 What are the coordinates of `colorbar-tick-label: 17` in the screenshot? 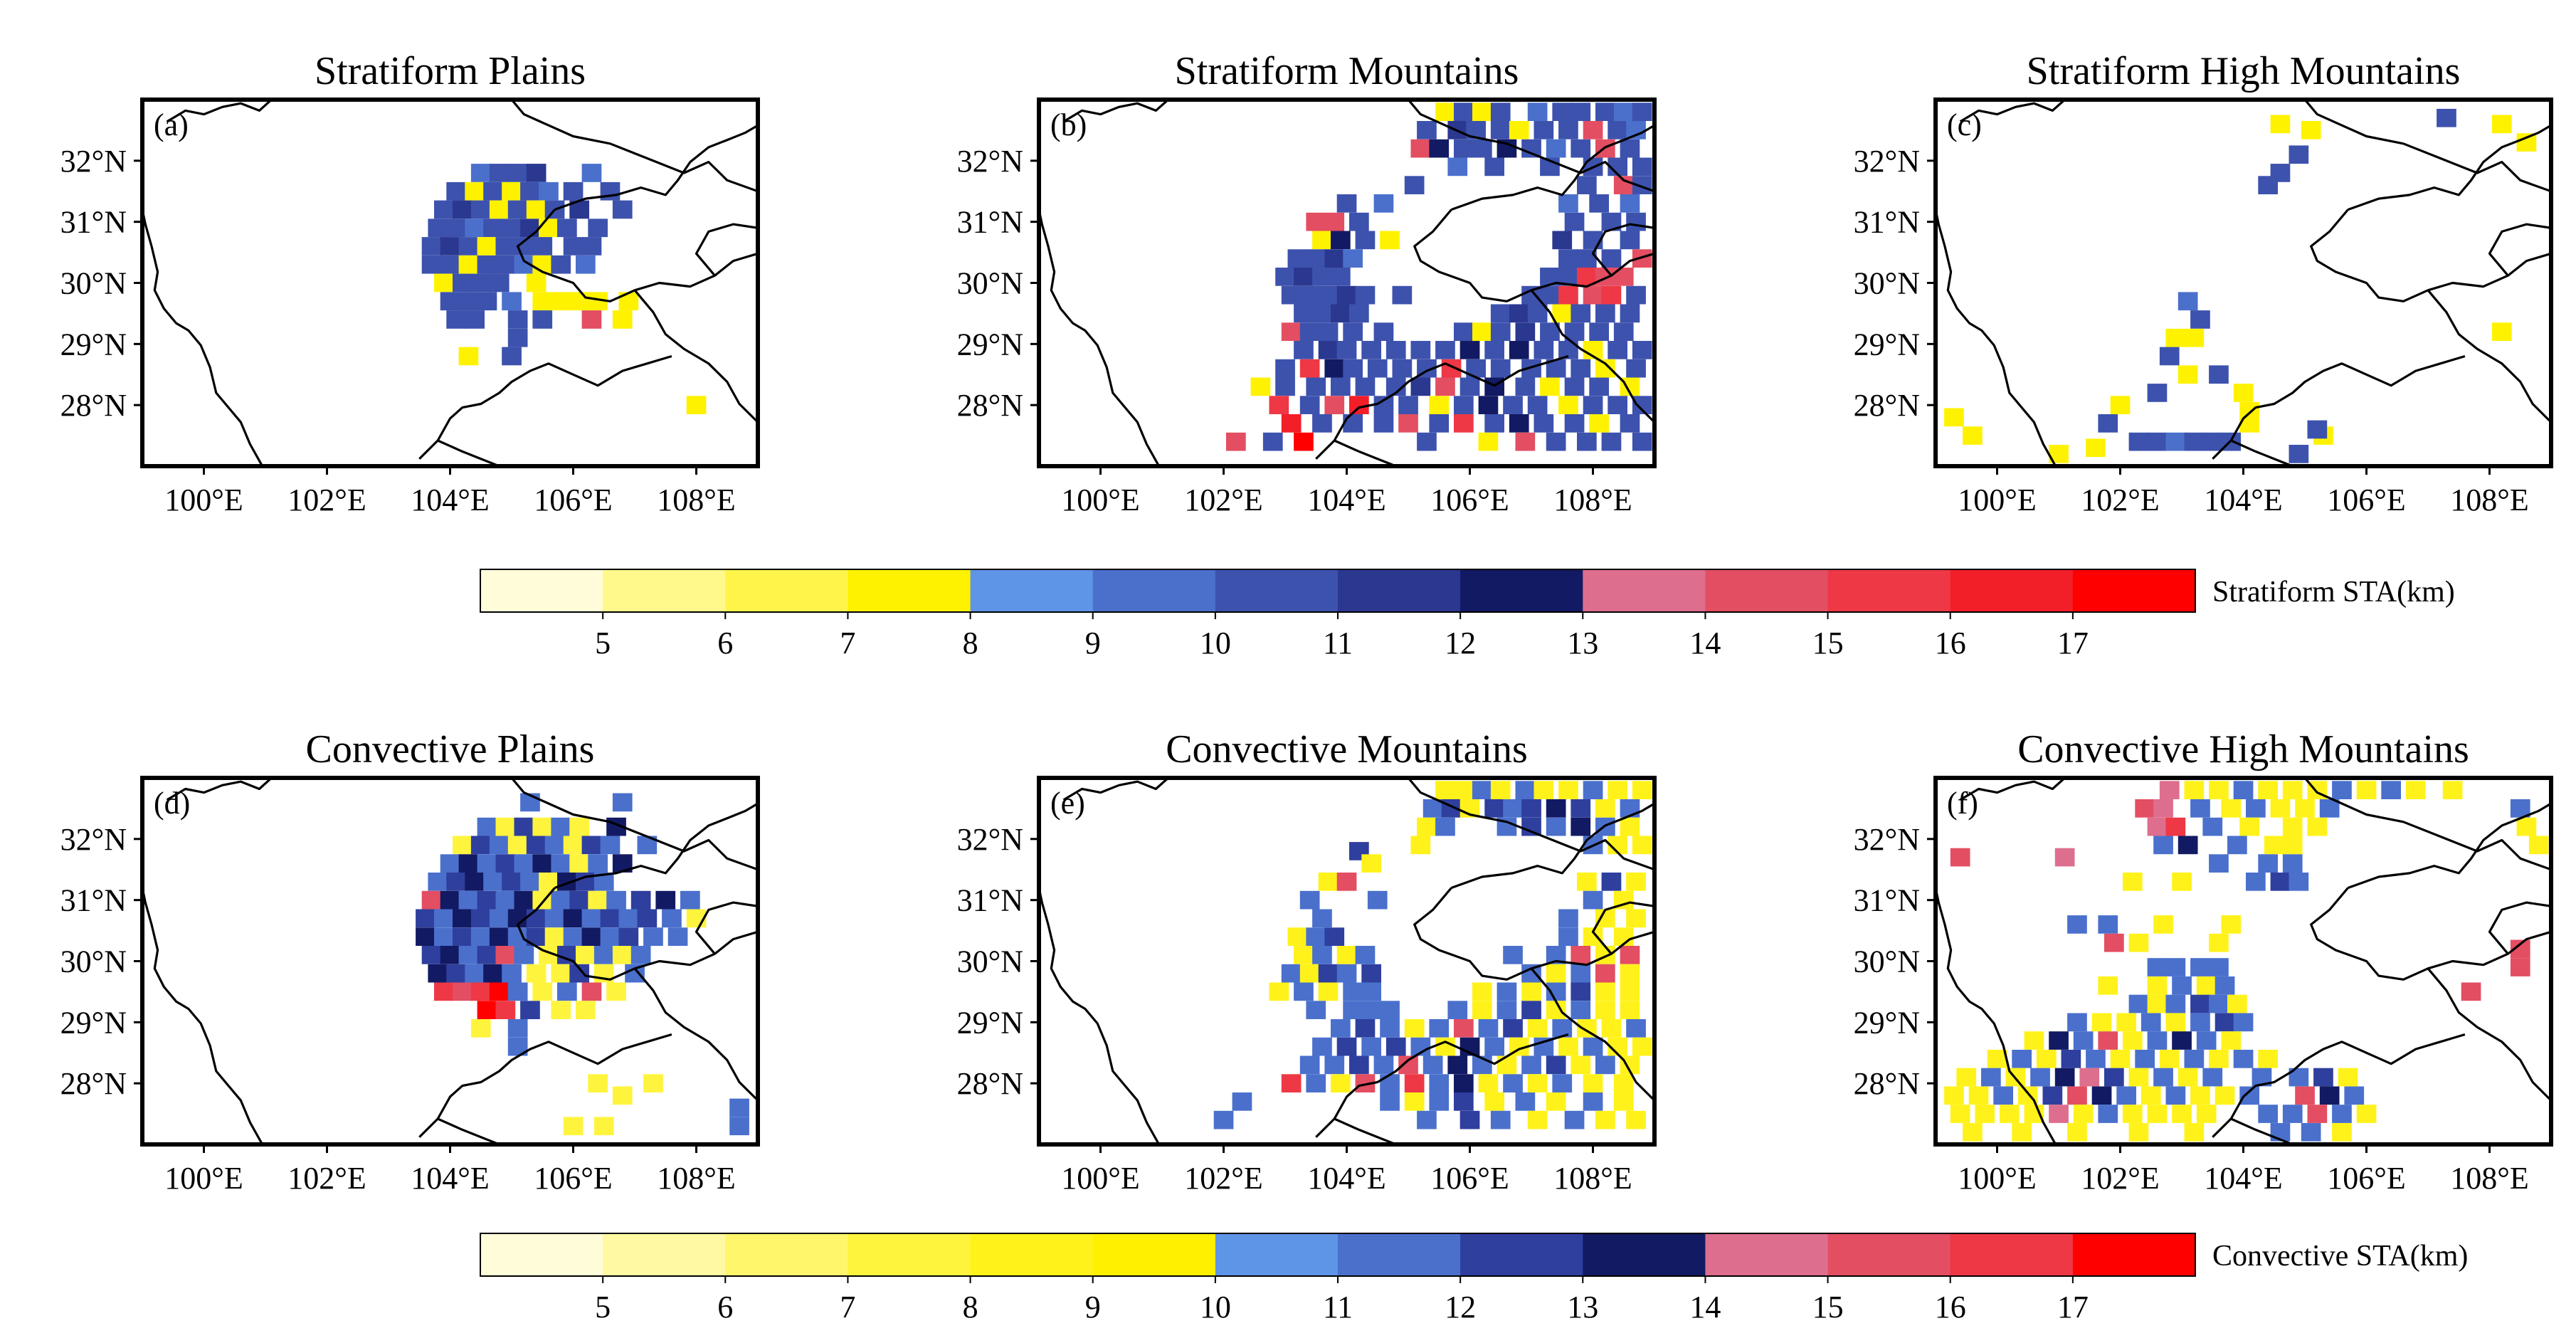 It's located at (2073, 1307).